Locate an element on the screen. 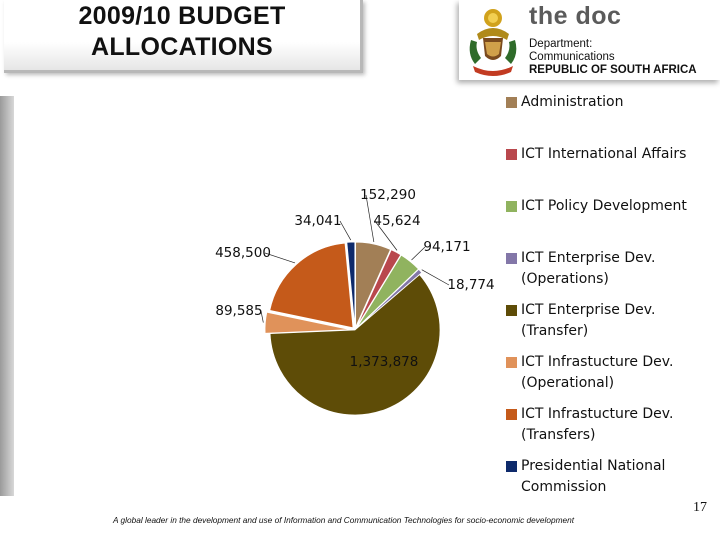 The height and width of the screenshot is (540, 720). data-label-ict-international-affairs: 45,624 is located at coordinates (396, 221).